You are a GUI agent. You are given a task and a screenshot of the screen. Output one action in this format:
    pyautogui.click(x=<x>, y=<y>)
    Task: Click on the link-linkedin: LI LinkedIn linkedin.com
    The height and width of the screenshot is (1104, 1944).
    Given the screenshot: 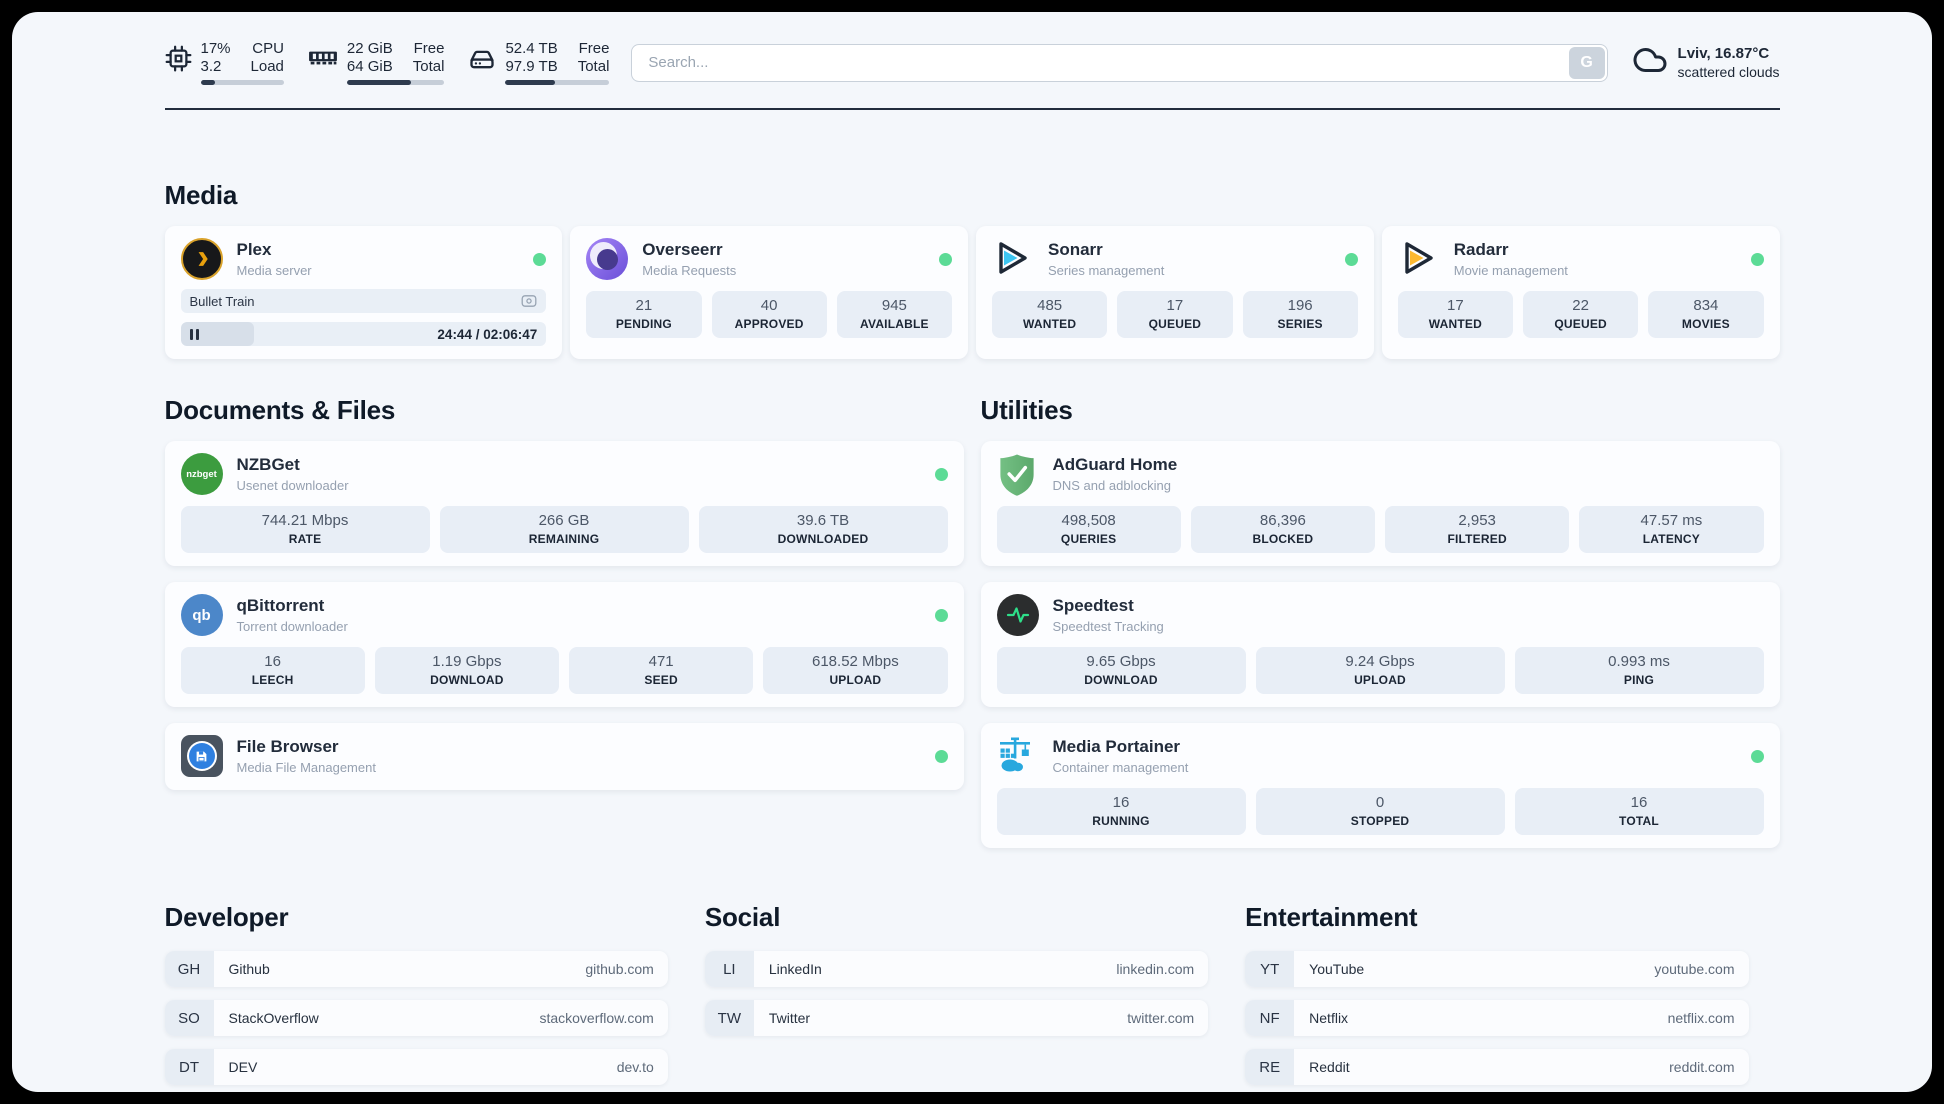 What is the action you would take?
    pyautogui.click(x=956, y=969)
    